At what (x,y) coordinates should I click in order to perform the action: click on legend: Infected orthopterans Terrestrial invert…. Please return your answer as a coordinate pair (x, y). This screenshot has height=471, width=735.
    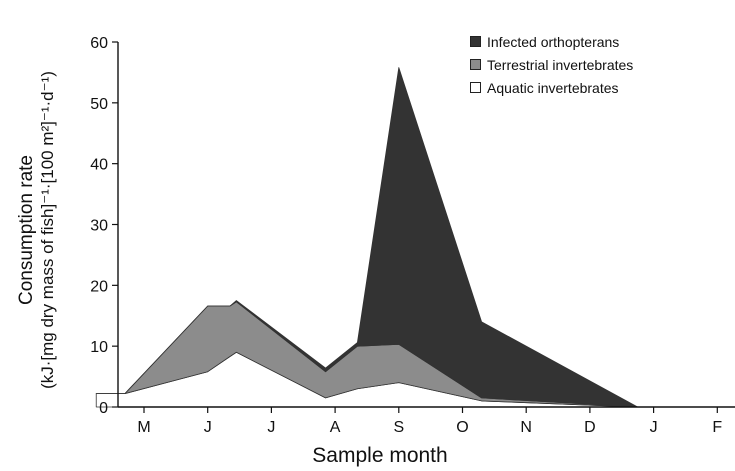
    Looking at the image, I should click on (551, 64).